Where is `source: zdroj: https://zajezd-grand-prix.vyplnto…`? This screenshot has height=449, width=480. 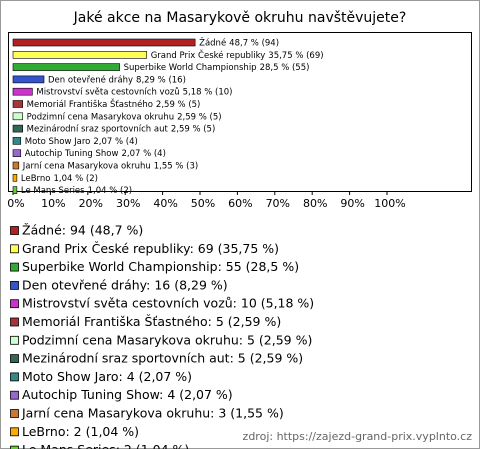 source: zdroj: https://zajezd-grand-prix.vyplnto… is located at coordinates (358, 436).